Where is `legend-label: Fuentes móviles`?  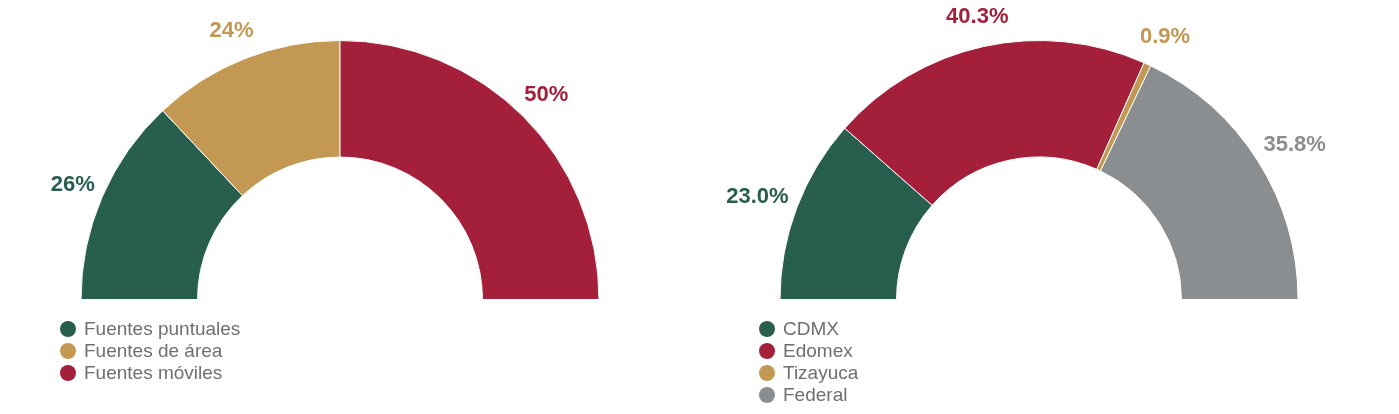
legend-label: Fuentes móviles is located at coordinates (153, 373).